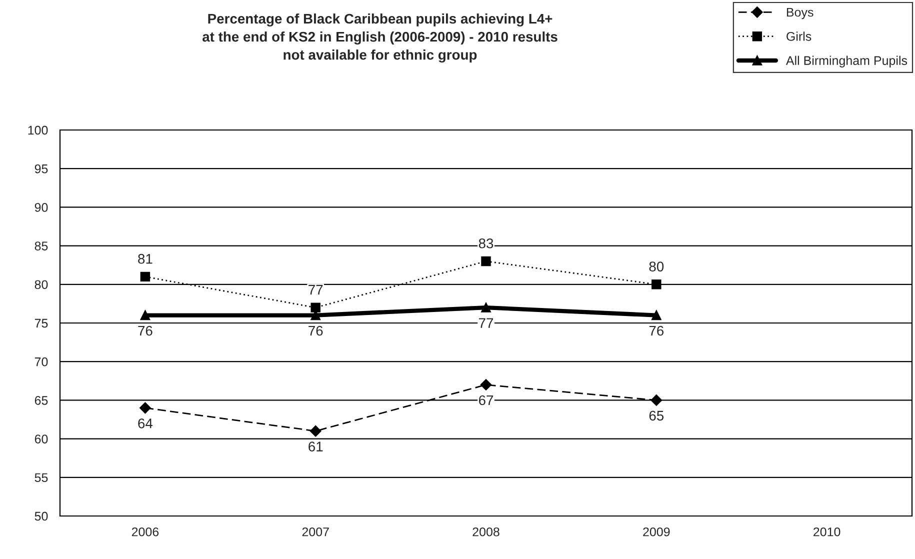 The image size is (915, 559). What do you see at coordinates (41, 439) in the screenshot?
I see `y-tick-label: 60` at bounding box center [41, 439].